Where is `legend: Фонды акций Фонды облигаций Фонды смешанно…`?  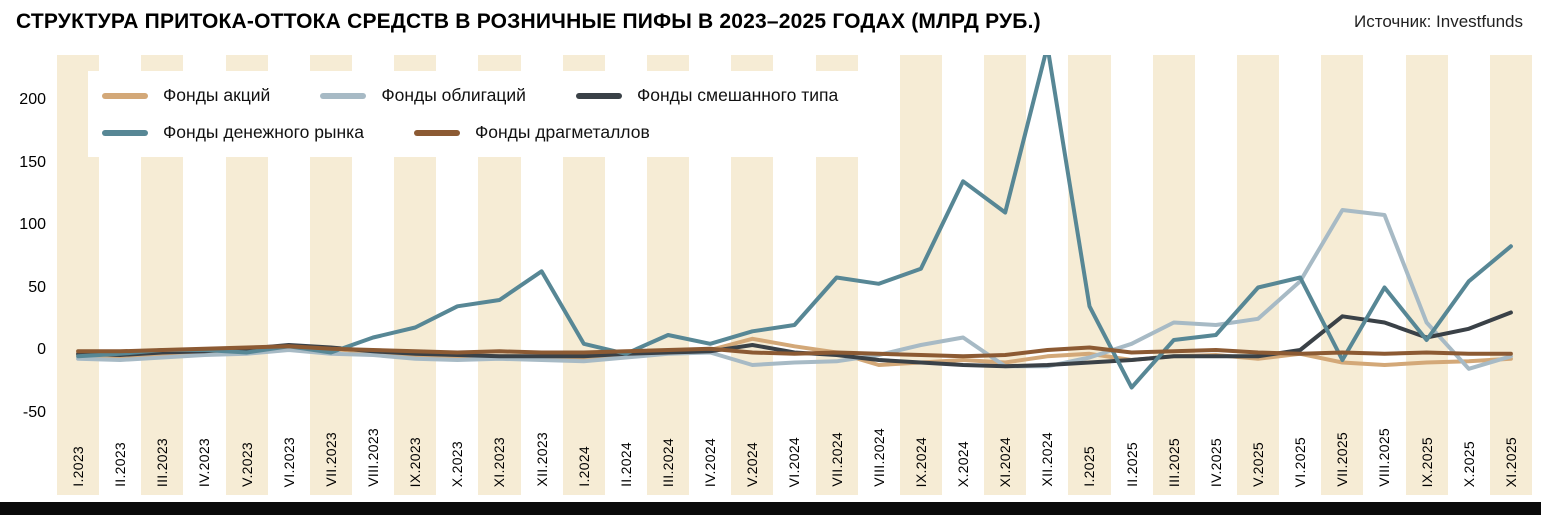
legend: Фонды акций Фонды облигаций Фонды смешанно… is located at coordinates (477, 114).